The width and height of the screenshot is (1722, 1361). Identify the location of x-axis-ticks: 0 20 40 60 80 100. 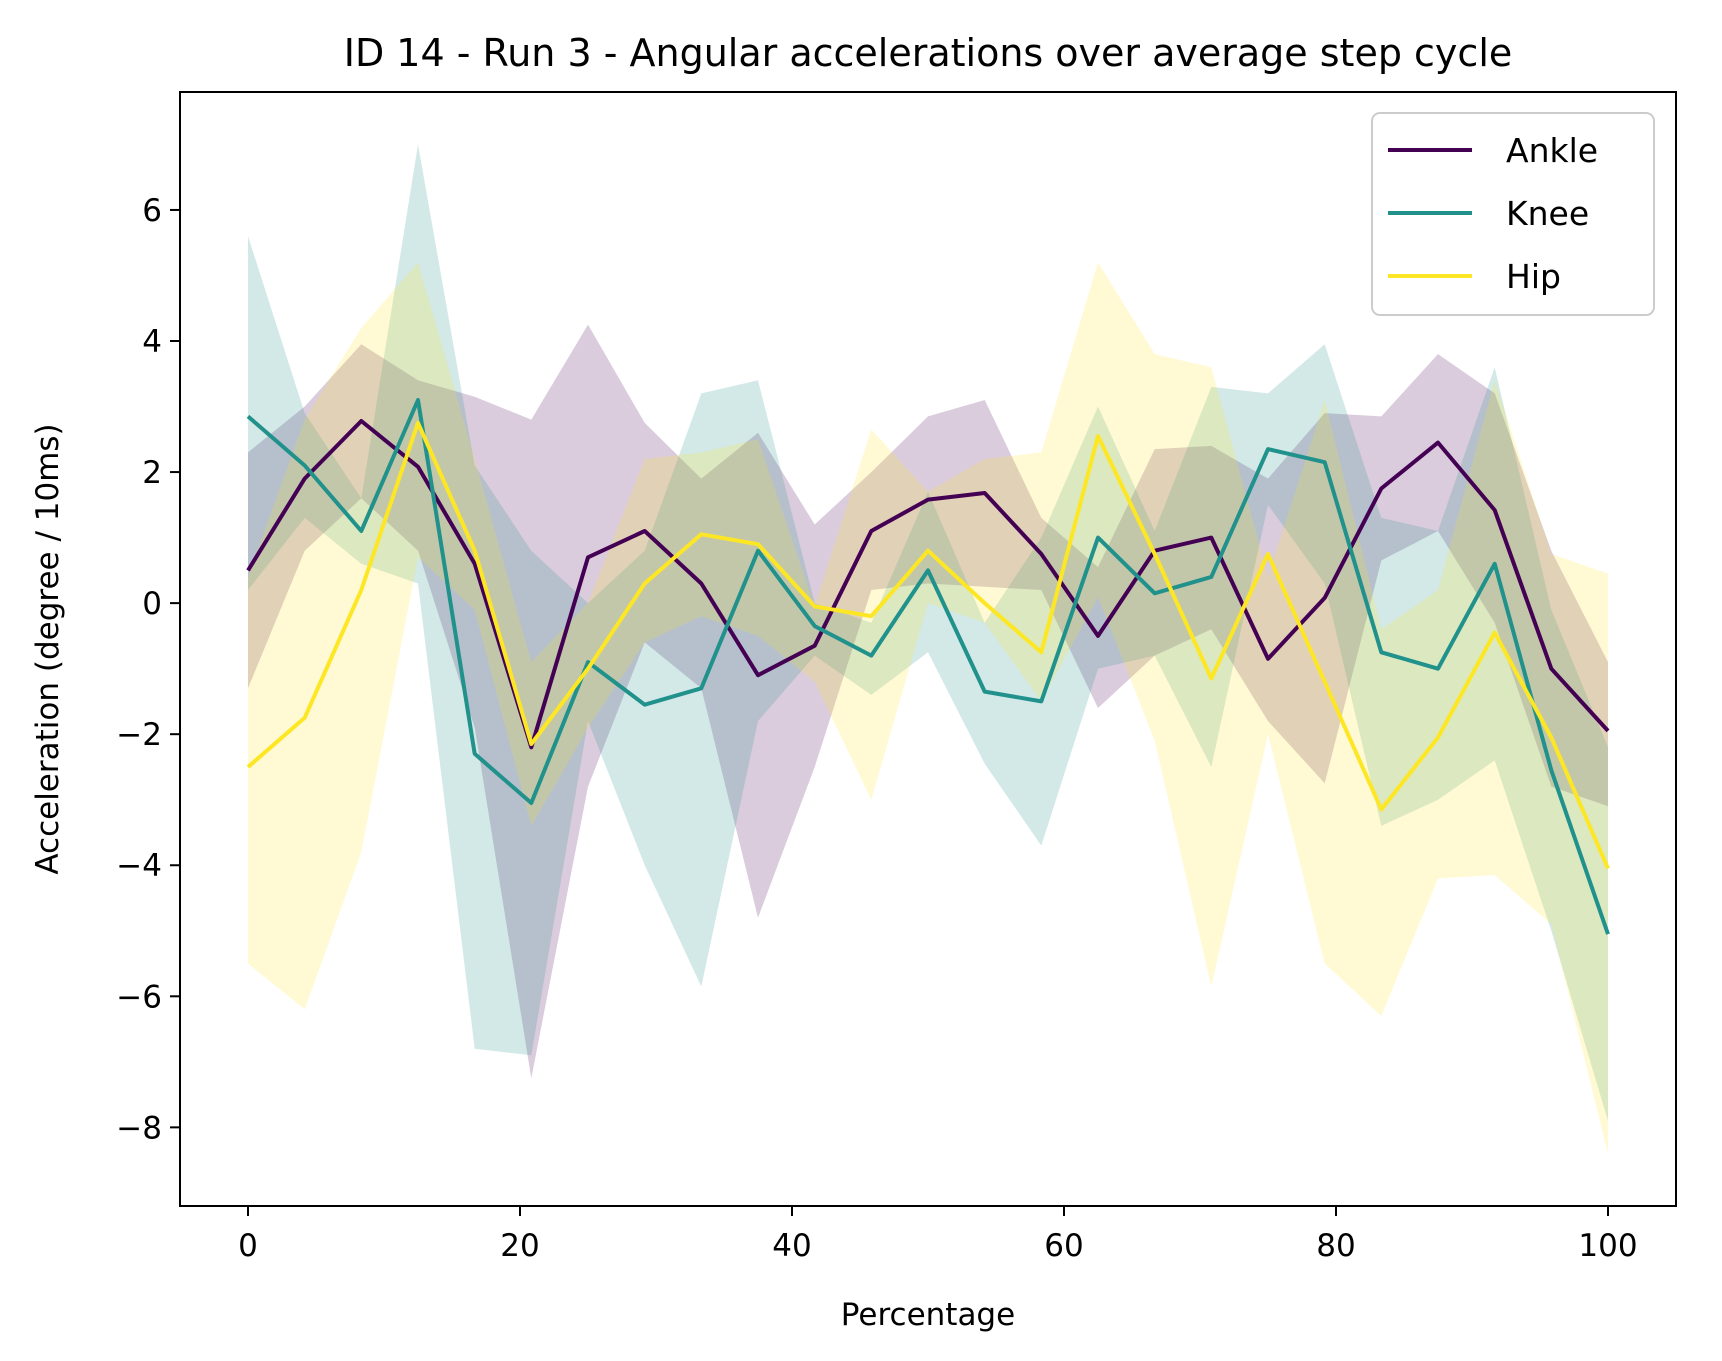
(938, 1235).